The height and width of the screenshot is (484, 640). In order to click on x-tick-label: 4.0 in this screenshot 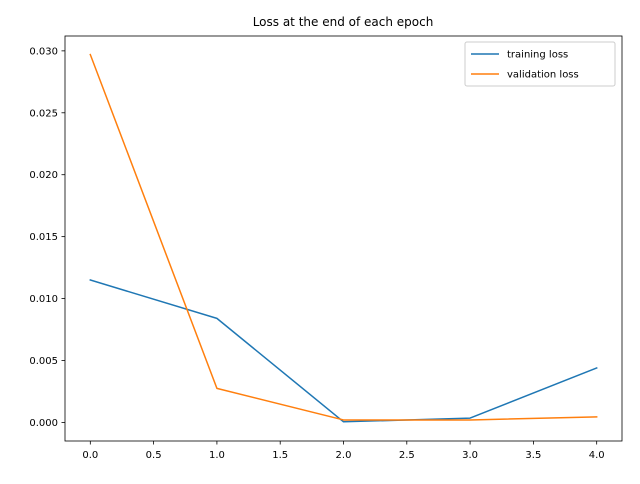, I will do `click(597, 455)`.